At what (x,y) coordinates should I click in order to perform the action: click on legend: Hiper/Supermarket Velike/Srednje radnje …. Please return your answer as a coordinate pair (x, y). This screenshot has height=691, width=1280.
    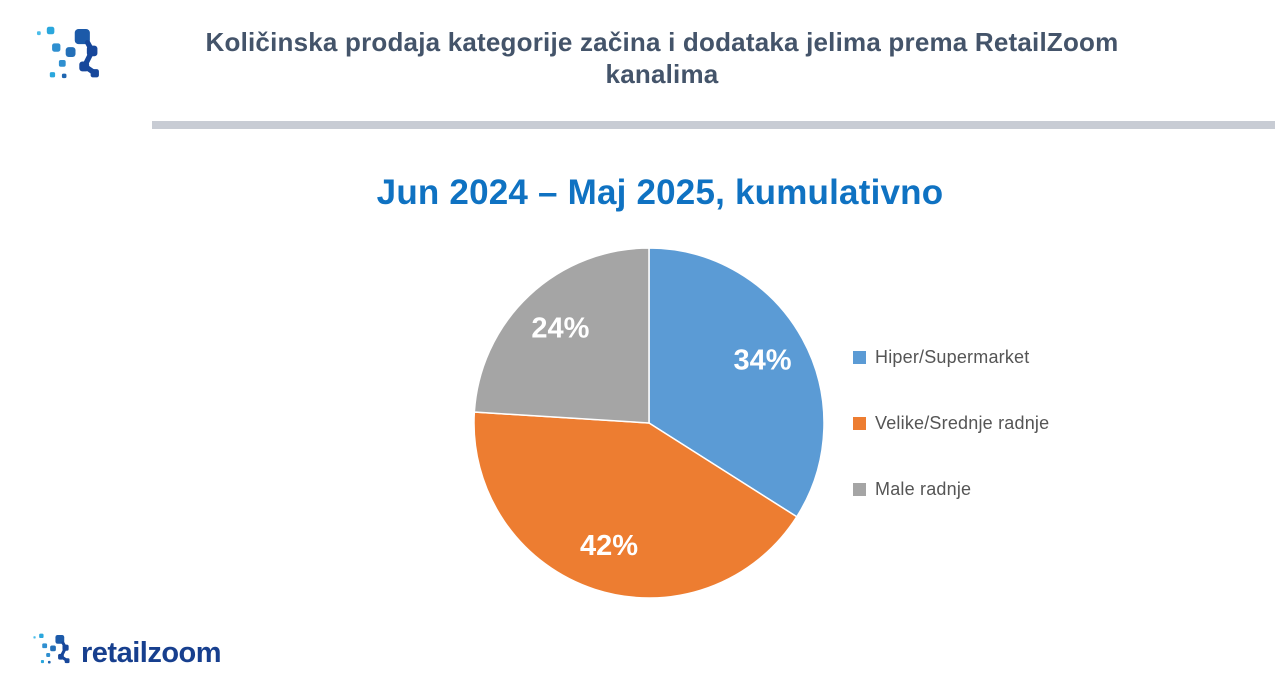
    Looking at the image, I should click on (951, 423).